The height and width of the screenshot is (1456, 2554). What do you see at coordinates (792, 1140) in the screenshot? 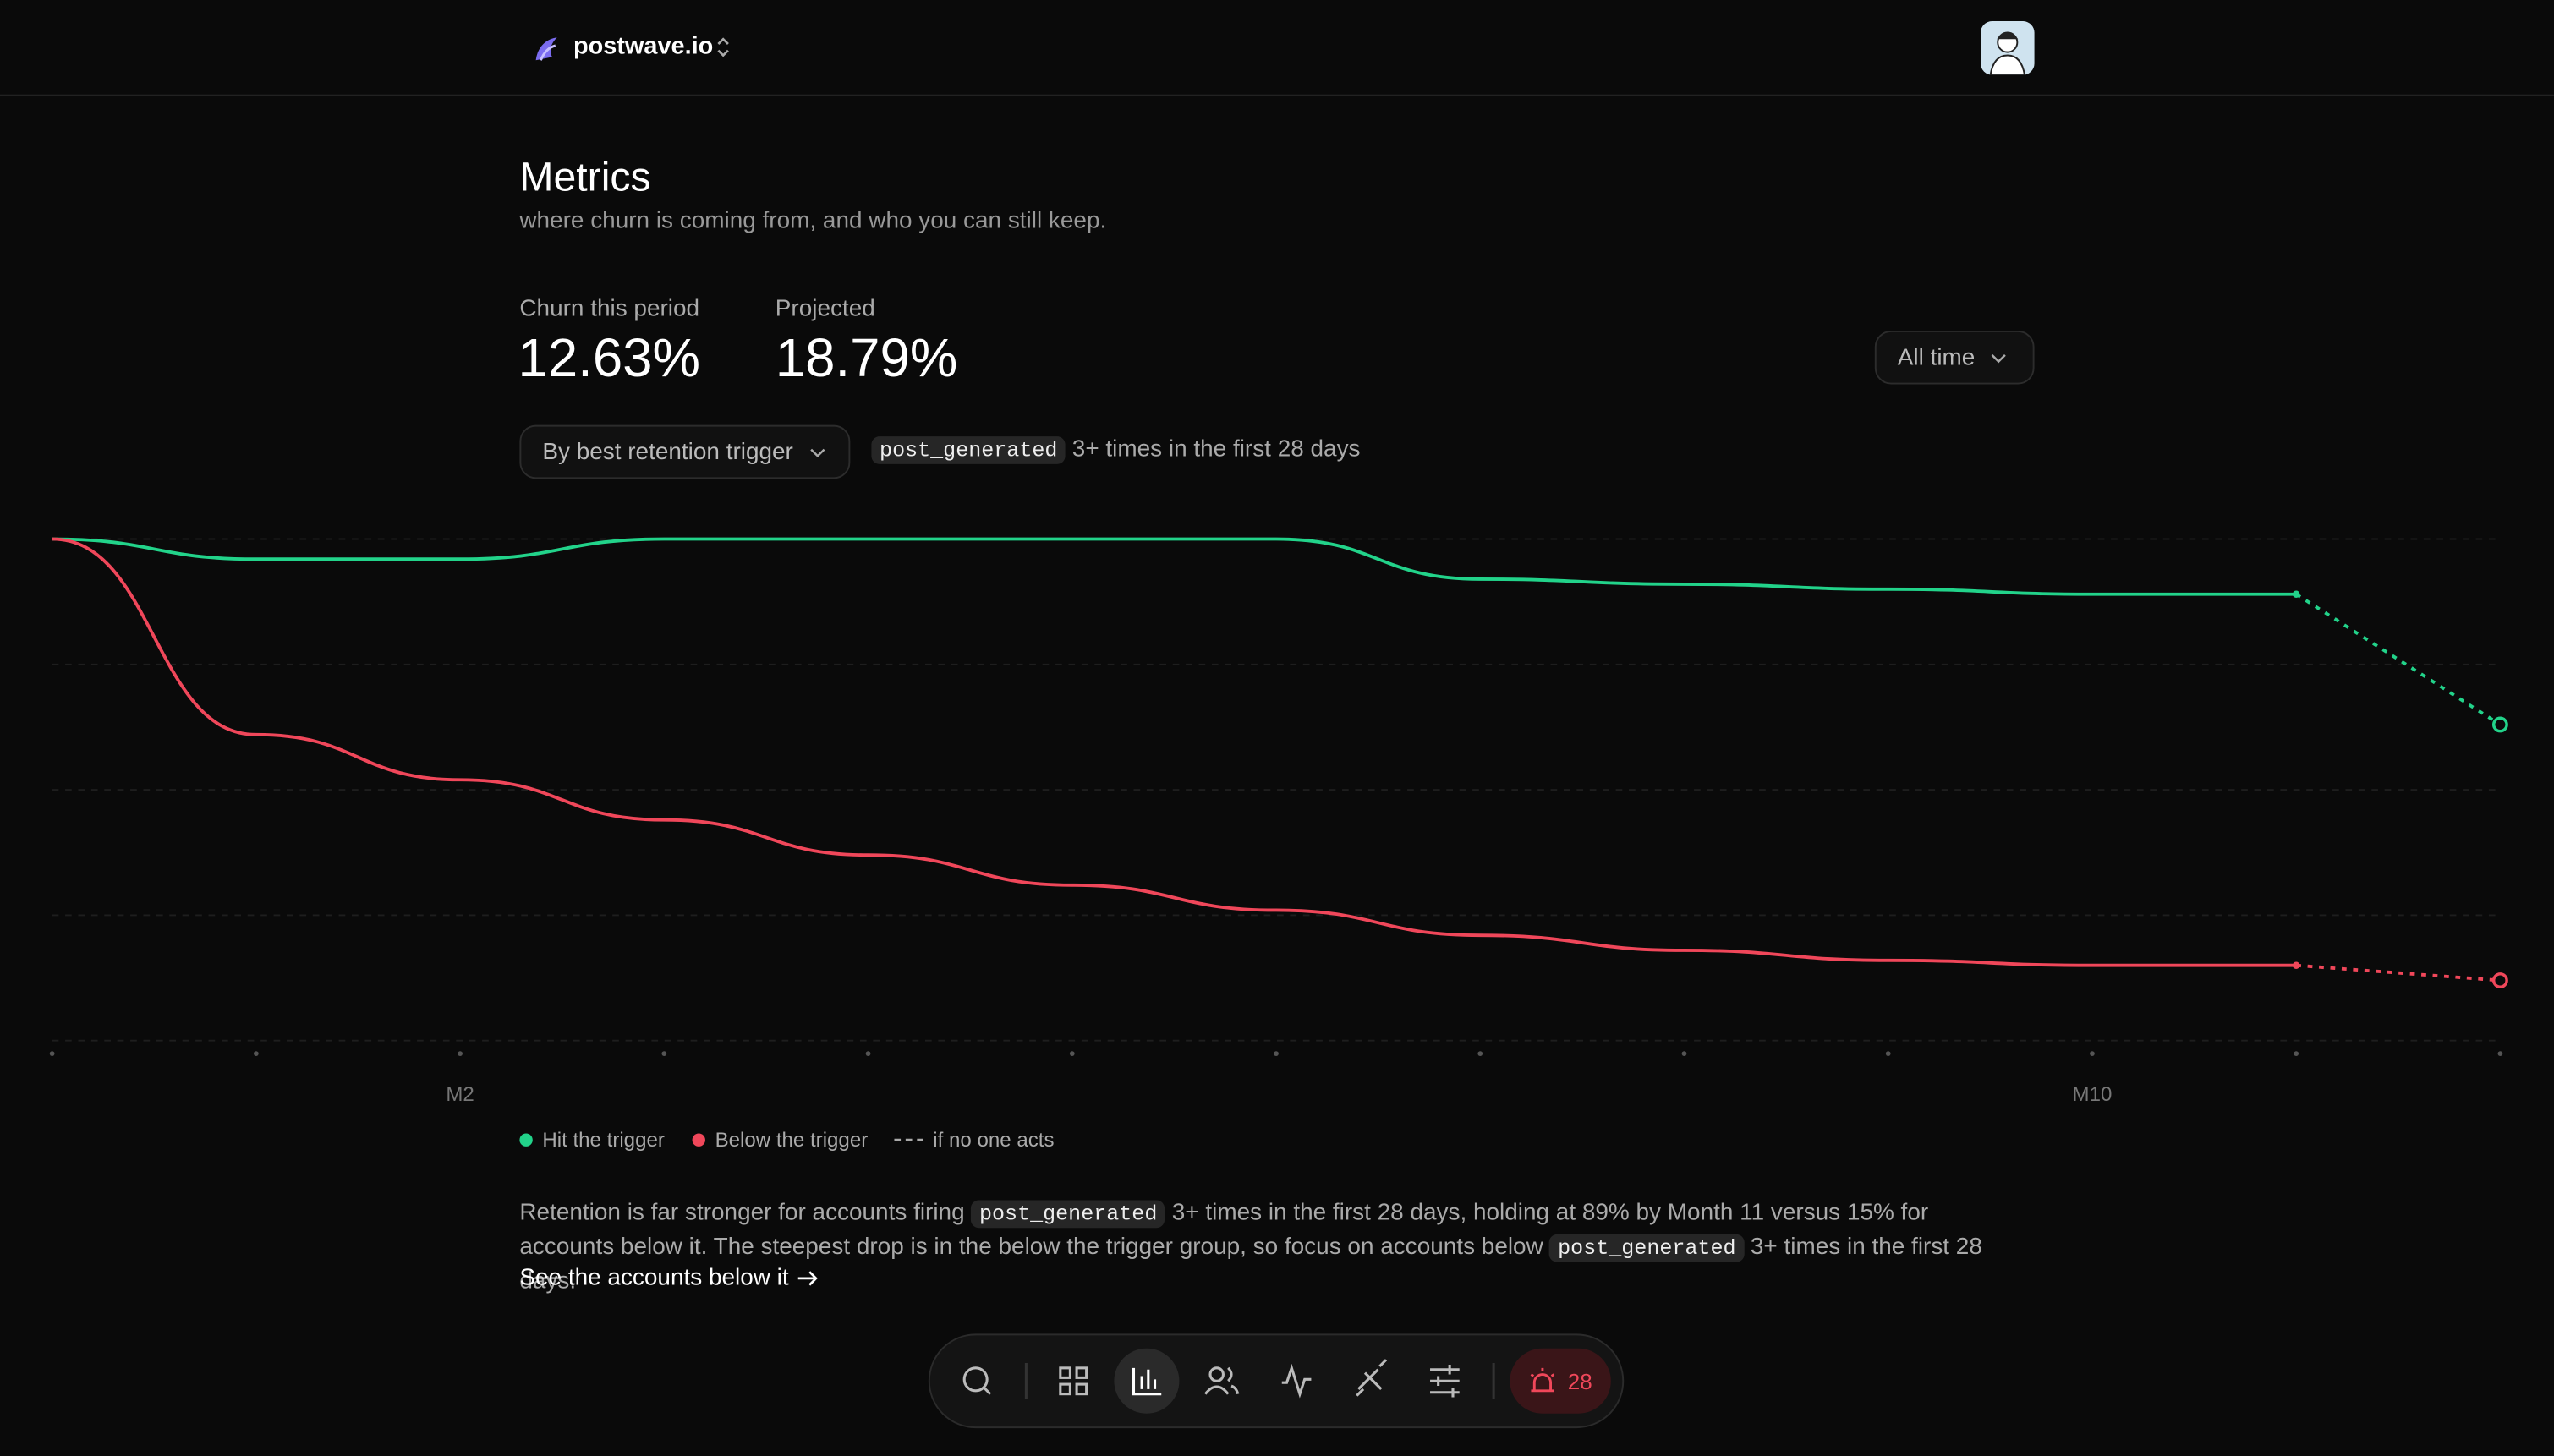
I see `legend-label: Below the trigger` at bounding box center [792, 1140].